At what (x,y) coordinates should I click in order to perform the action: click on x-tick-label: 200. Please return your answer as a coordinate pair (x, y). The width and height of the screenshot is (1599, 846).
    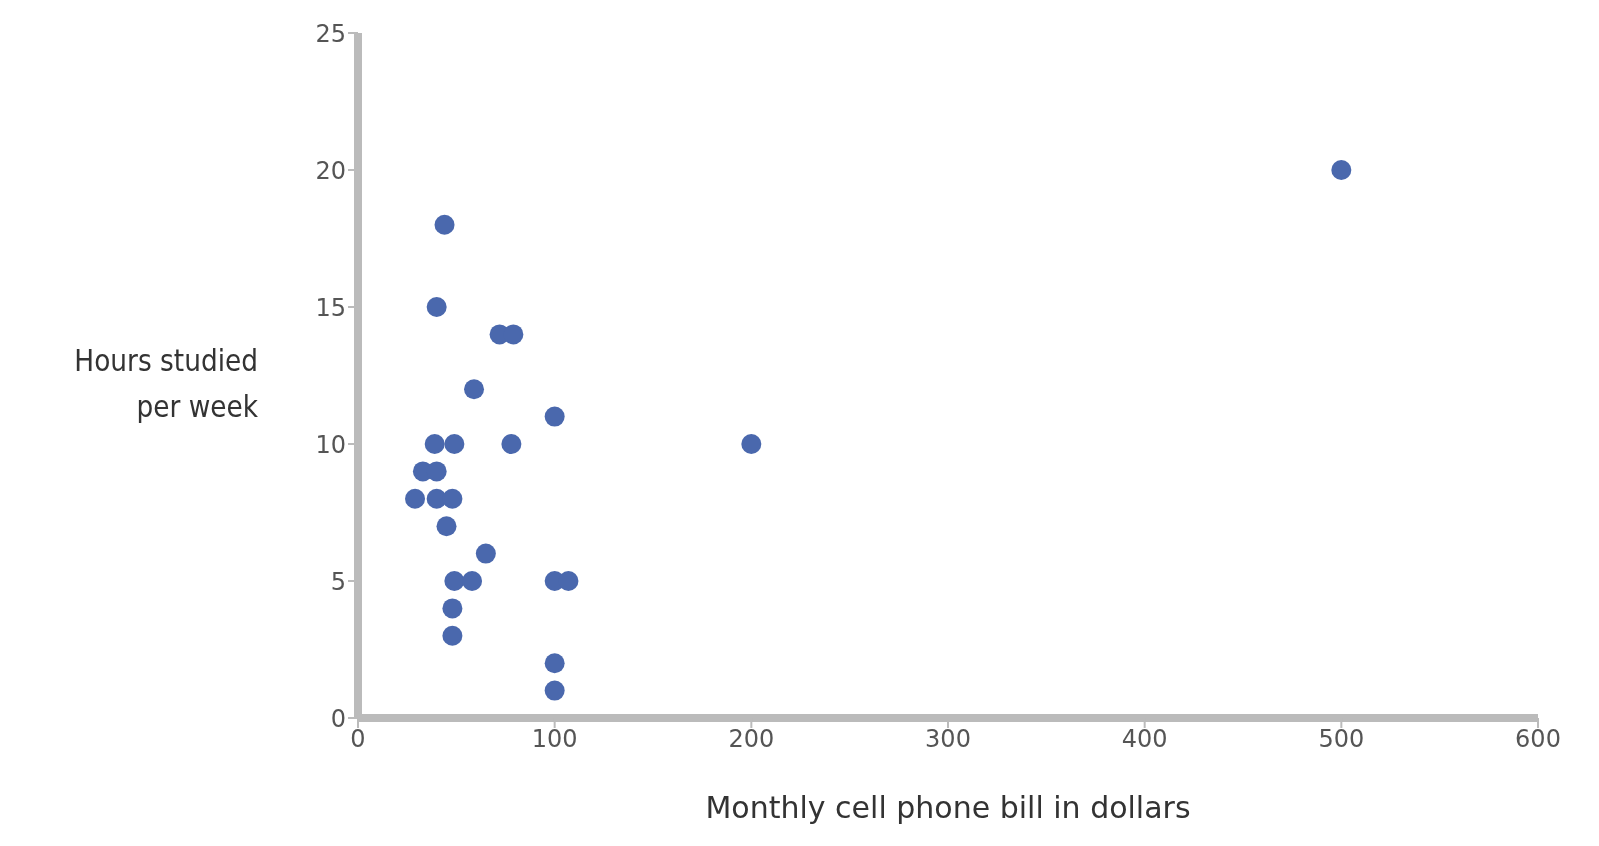
    Looking at the image, I should click on (751, 739).